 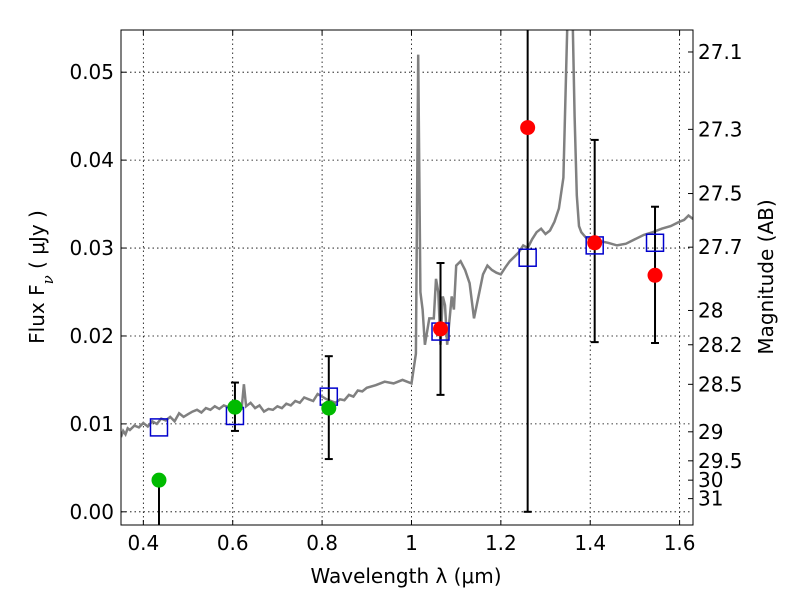 What do you see at coordinates (680, 543) in the screenshot?
I see `x-tick-label: 1.6` at bounding box center [680, 543].